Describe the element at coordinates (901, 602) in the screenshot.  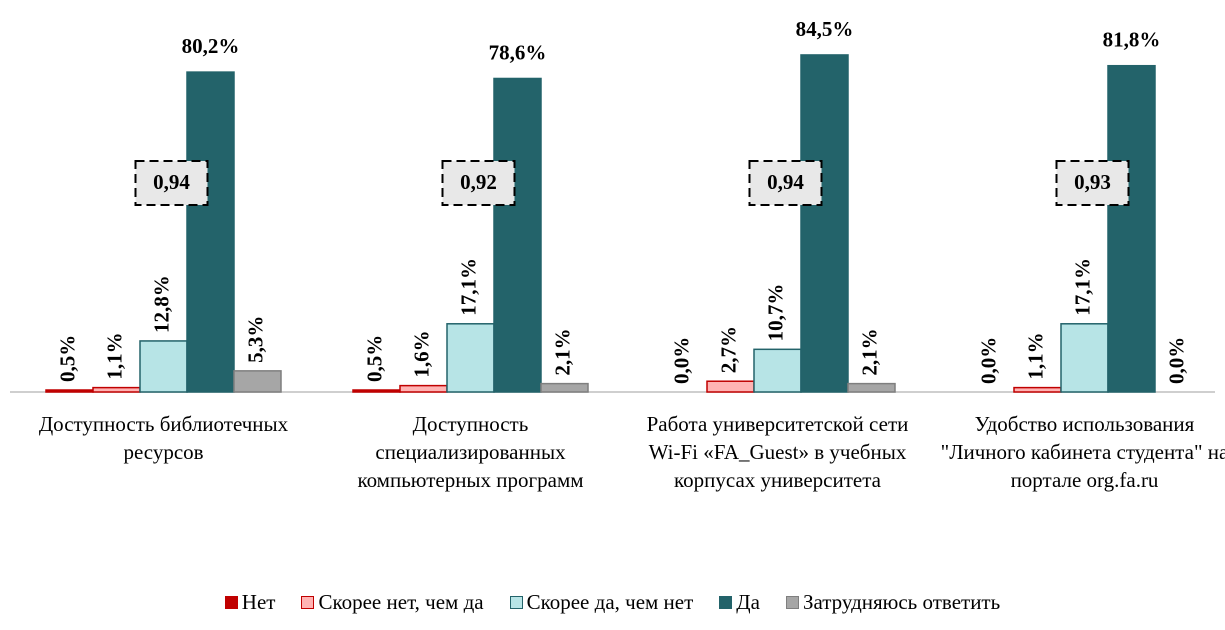
I see `legend-label: Затрудняюсь ответить` at that location.